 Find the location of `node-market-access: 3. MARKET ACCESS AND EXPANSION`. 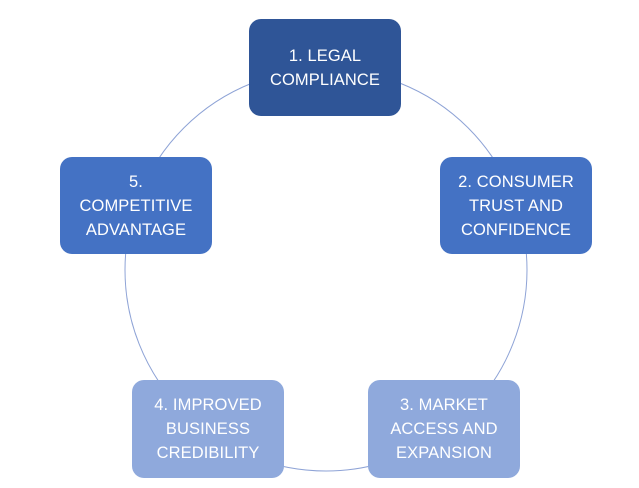

node-market-access: 3. MARKET ACCESS AND EXPANSION is located at coordinates (444, 429).